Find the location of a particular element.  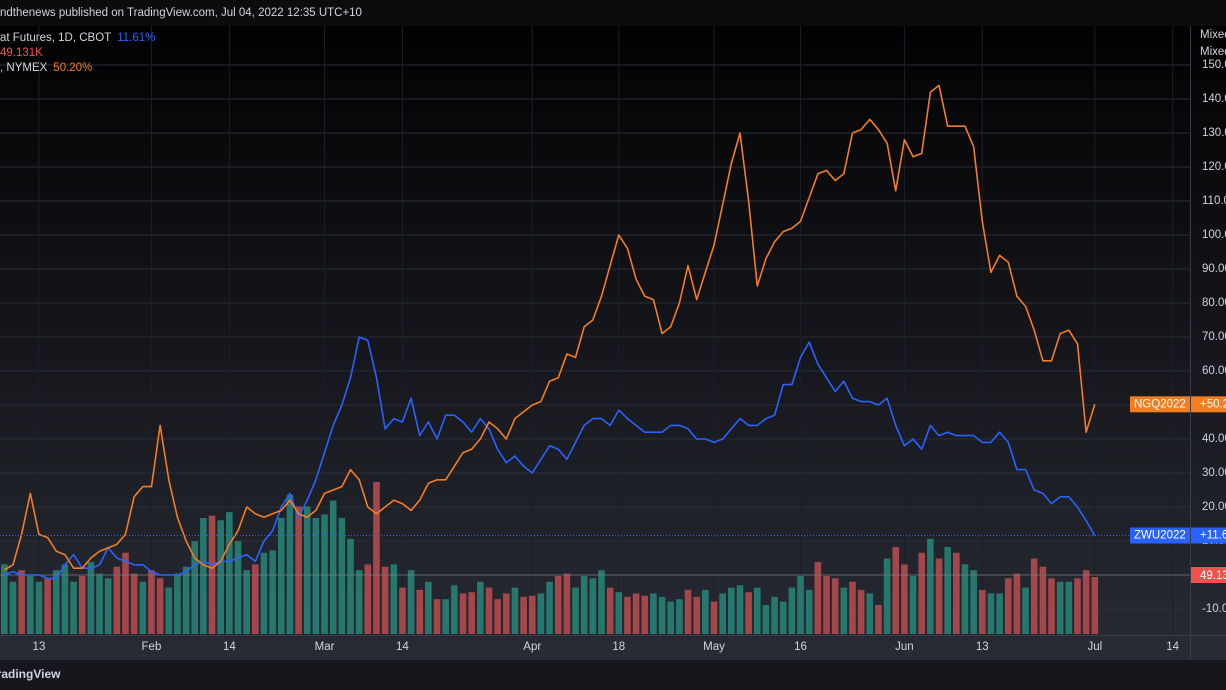

x-tick-label: May is located at coordinates (714, 647).